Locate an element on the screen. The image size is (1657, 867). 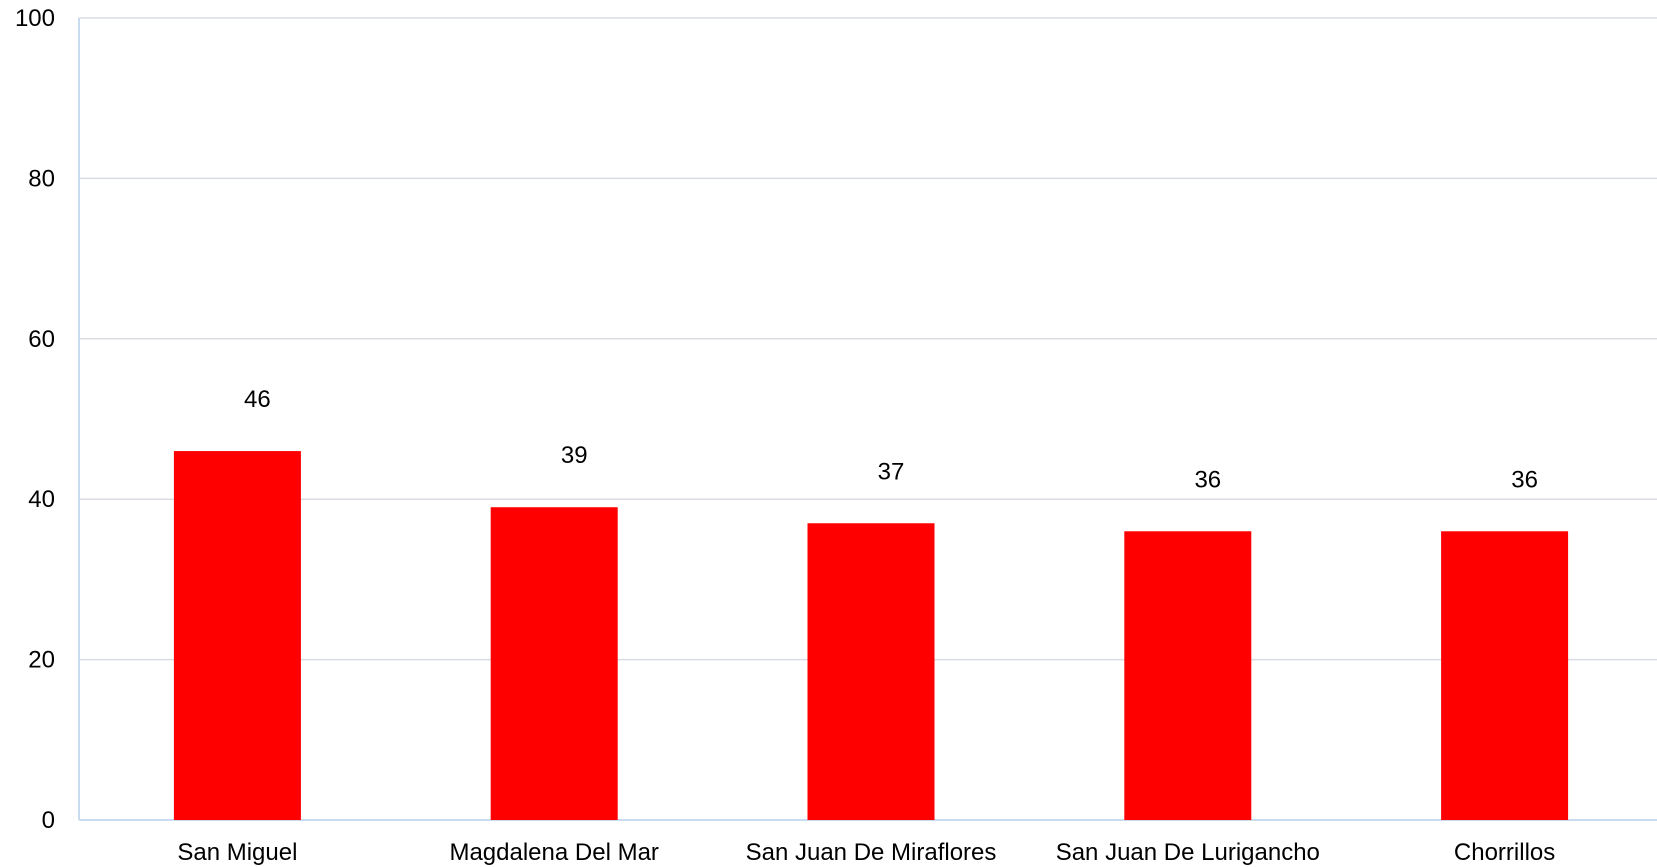
x-tick-label: Chorrillos is located at coordinates (1504, 852).